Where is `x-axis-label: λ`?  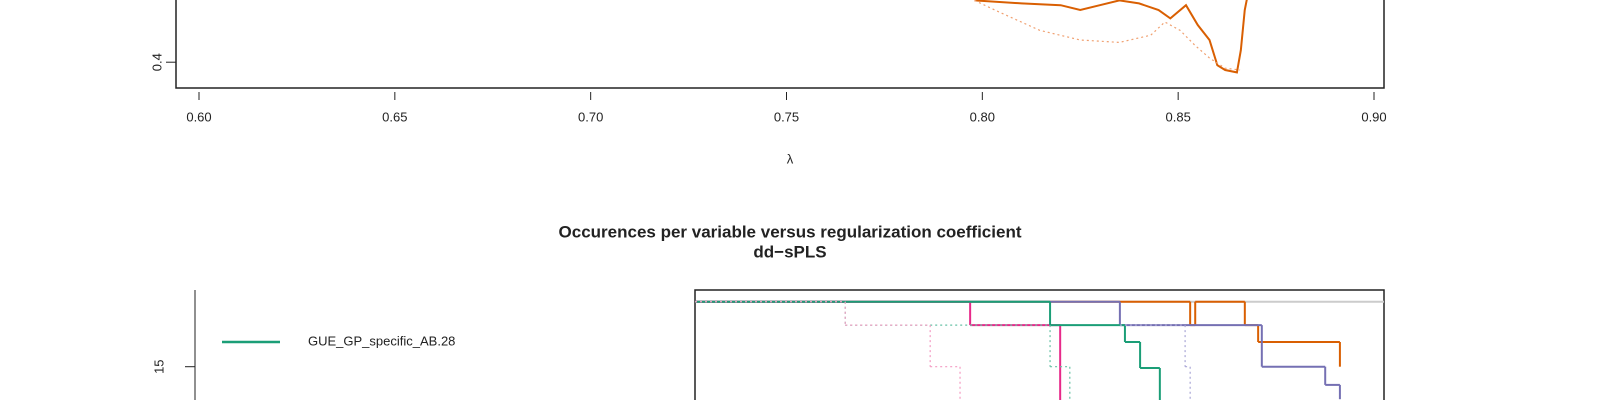 x-axis-label: λ is located at coordinates (790, 158).